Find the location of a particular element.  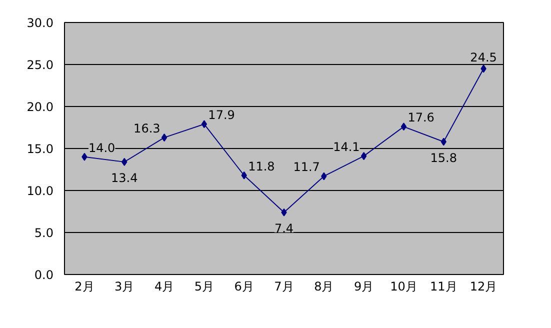

data-label: 13.4 is located at coordinates (124, 177).